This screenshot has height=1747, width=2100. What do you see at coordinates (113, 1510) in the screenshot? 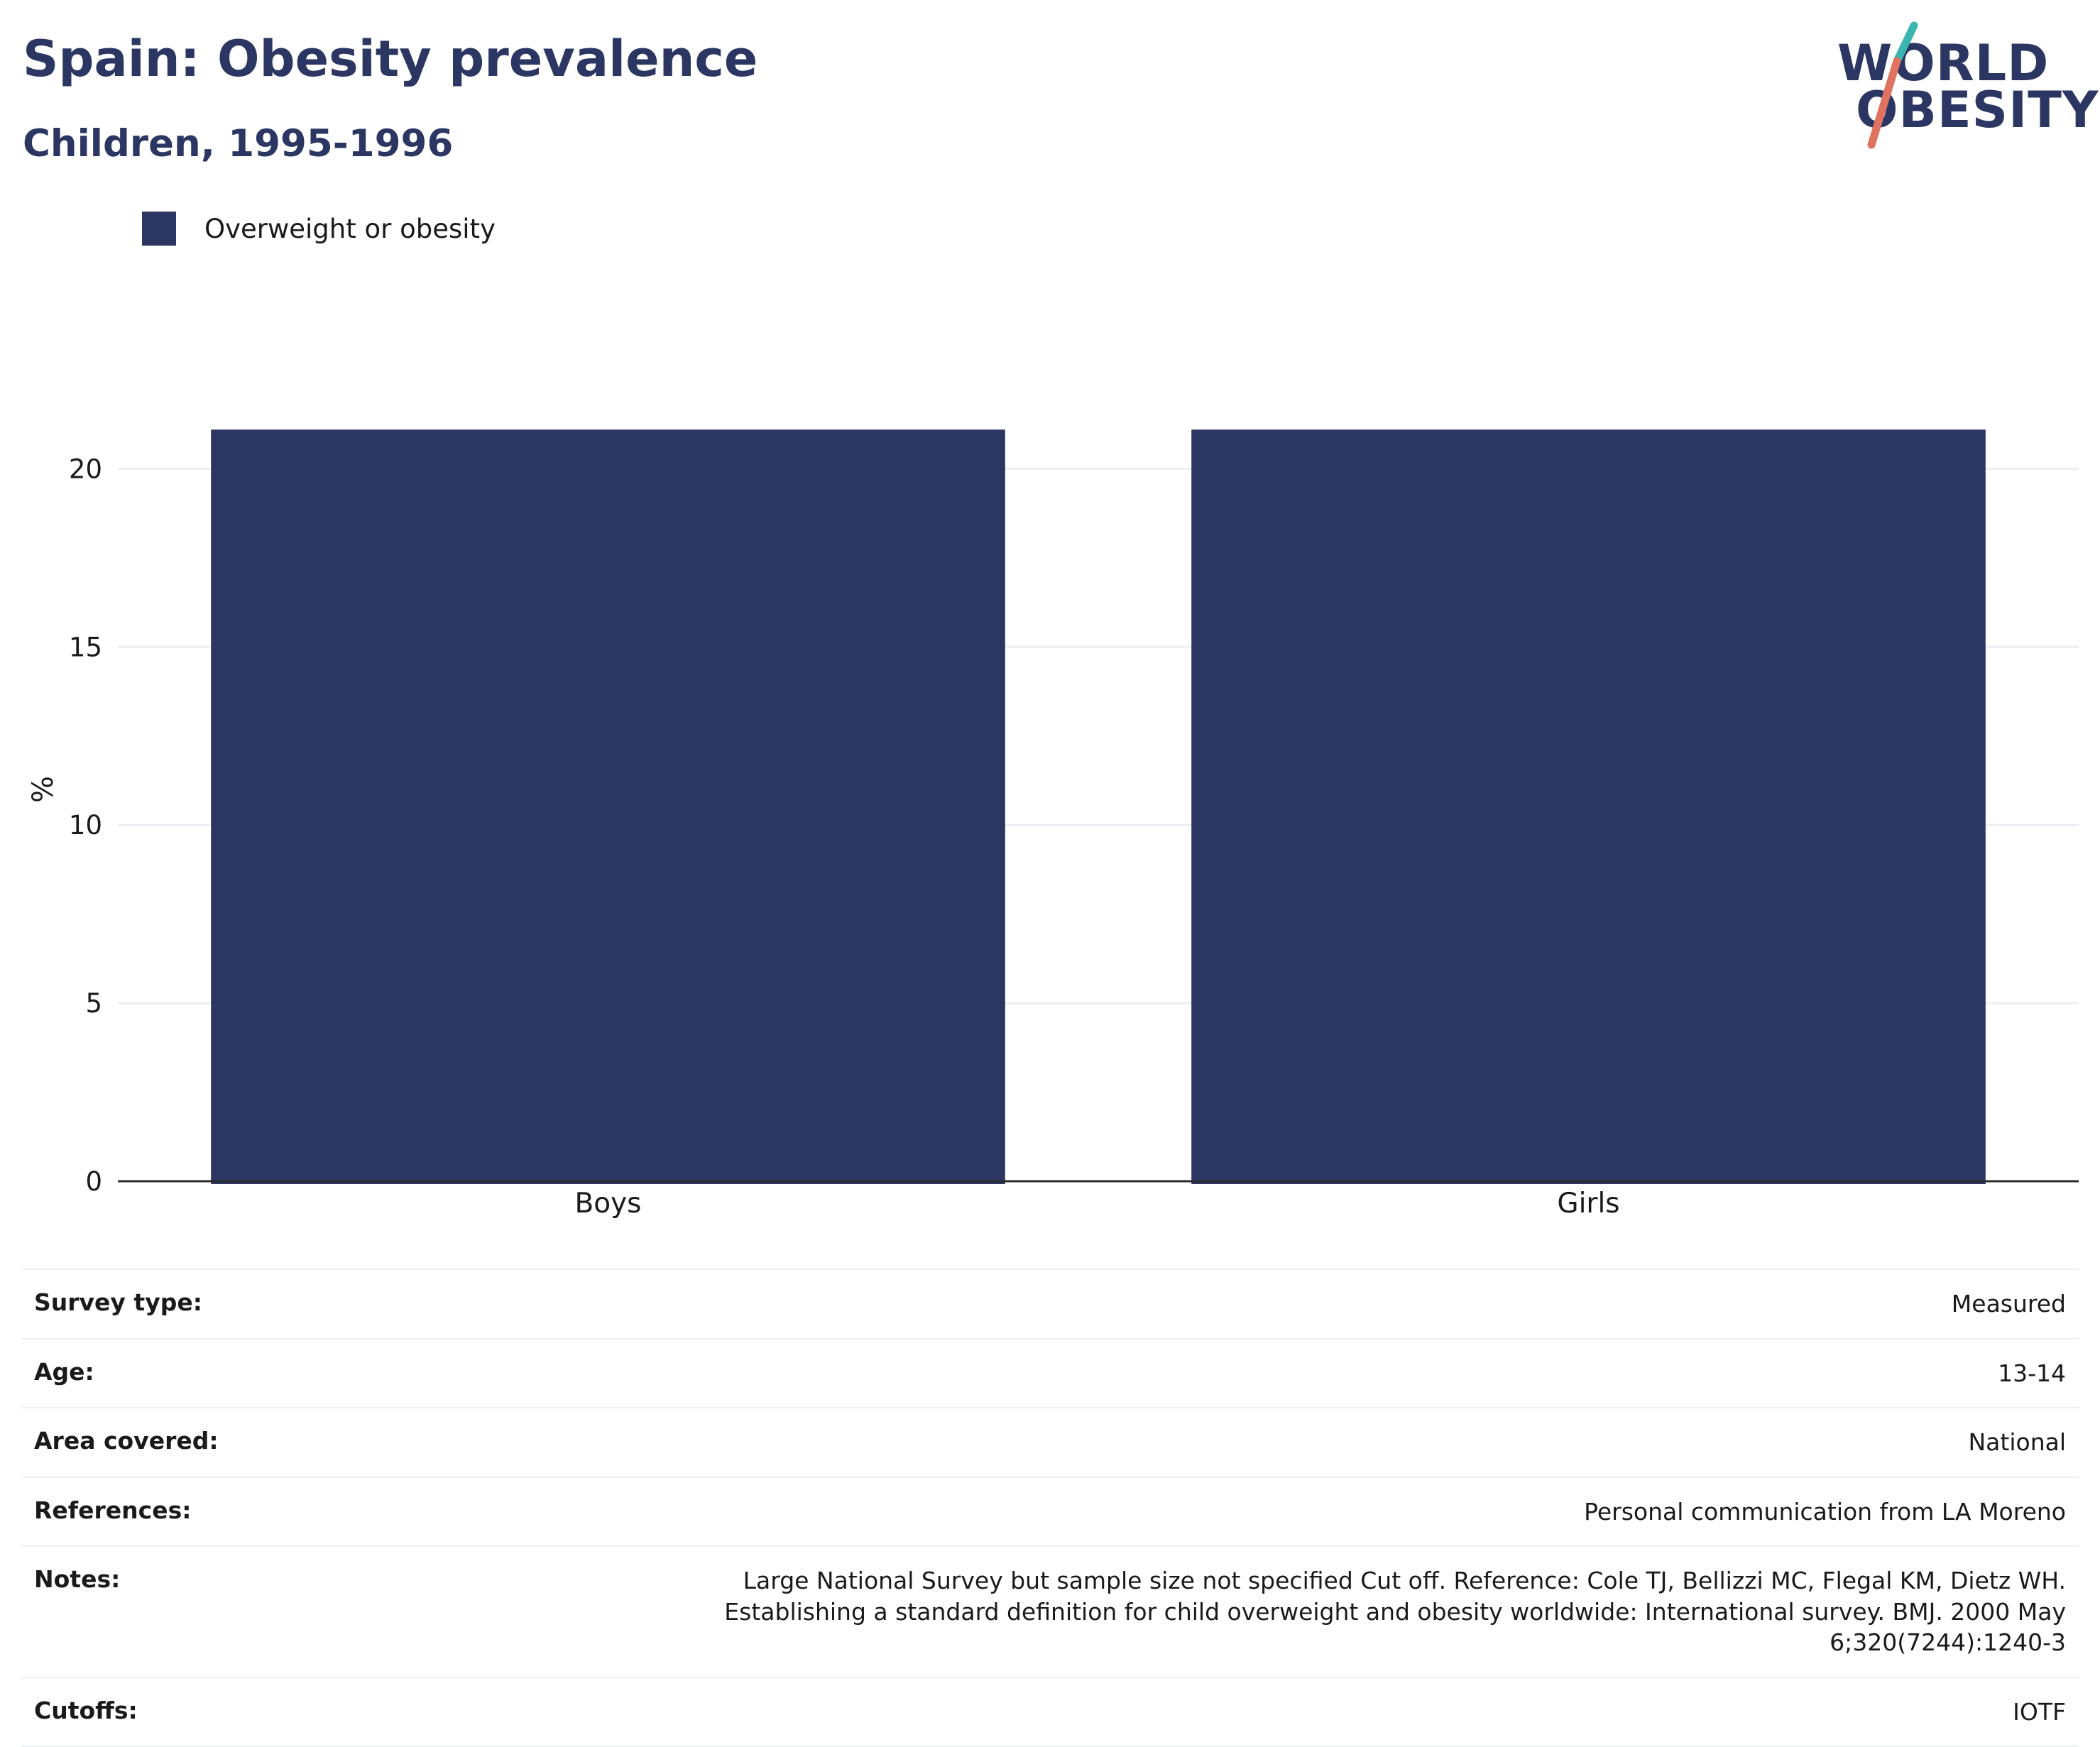
I see `info-key: References:` at bounding box center [113, 1510].